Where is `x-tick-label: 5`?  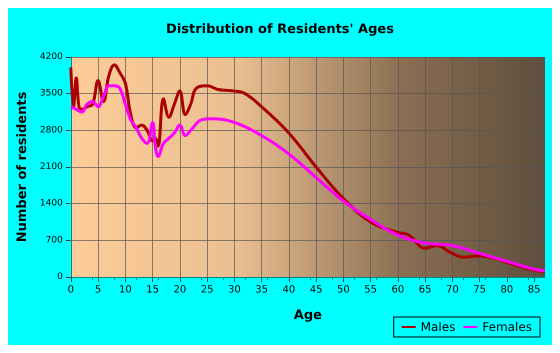
x-tick-label: 5 is located at coordinates (98, 290).